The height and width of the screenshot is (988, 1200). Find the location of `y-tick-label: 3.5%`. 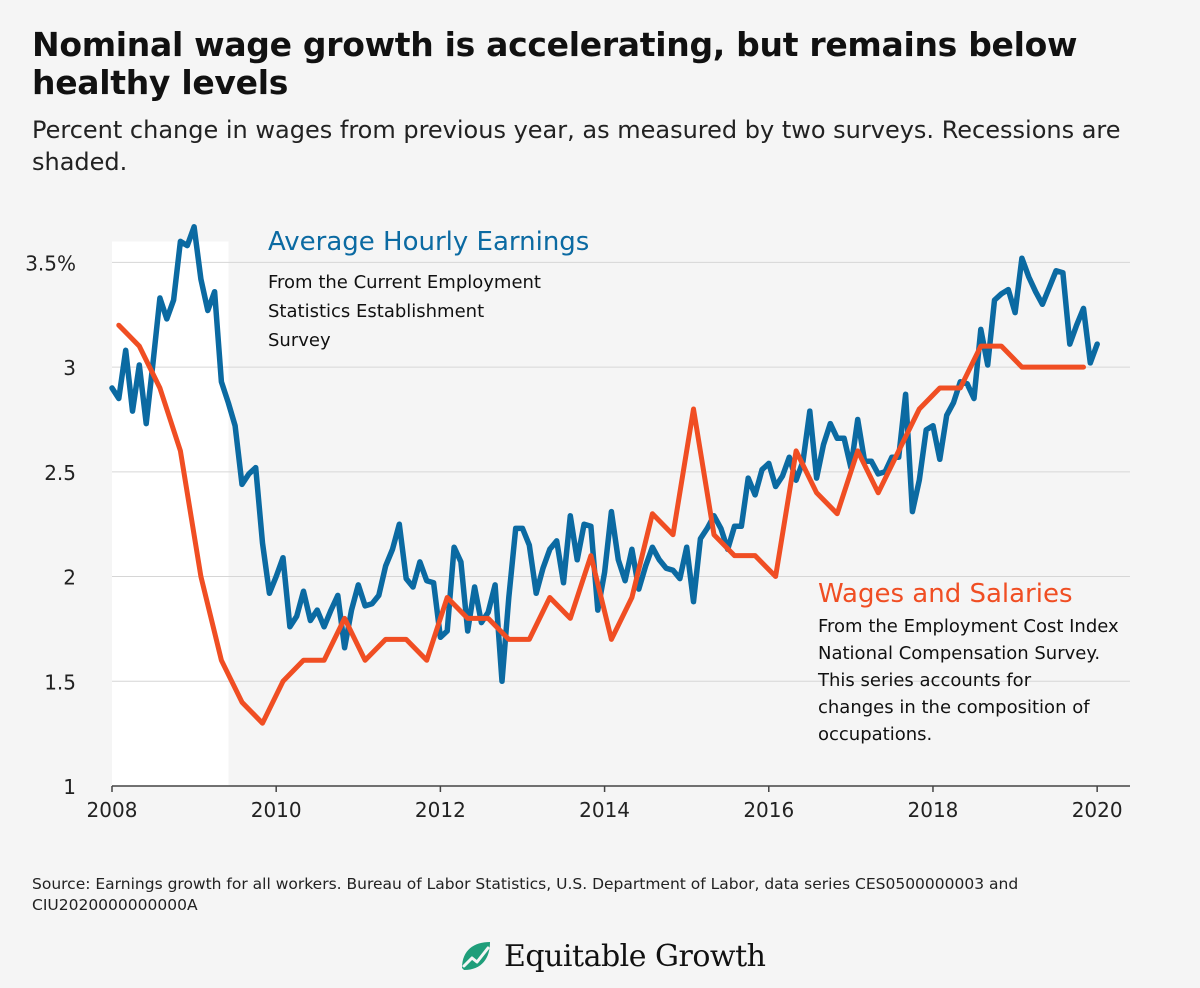

y-tick-label: 3.5% is located at coordinates (50, 263).